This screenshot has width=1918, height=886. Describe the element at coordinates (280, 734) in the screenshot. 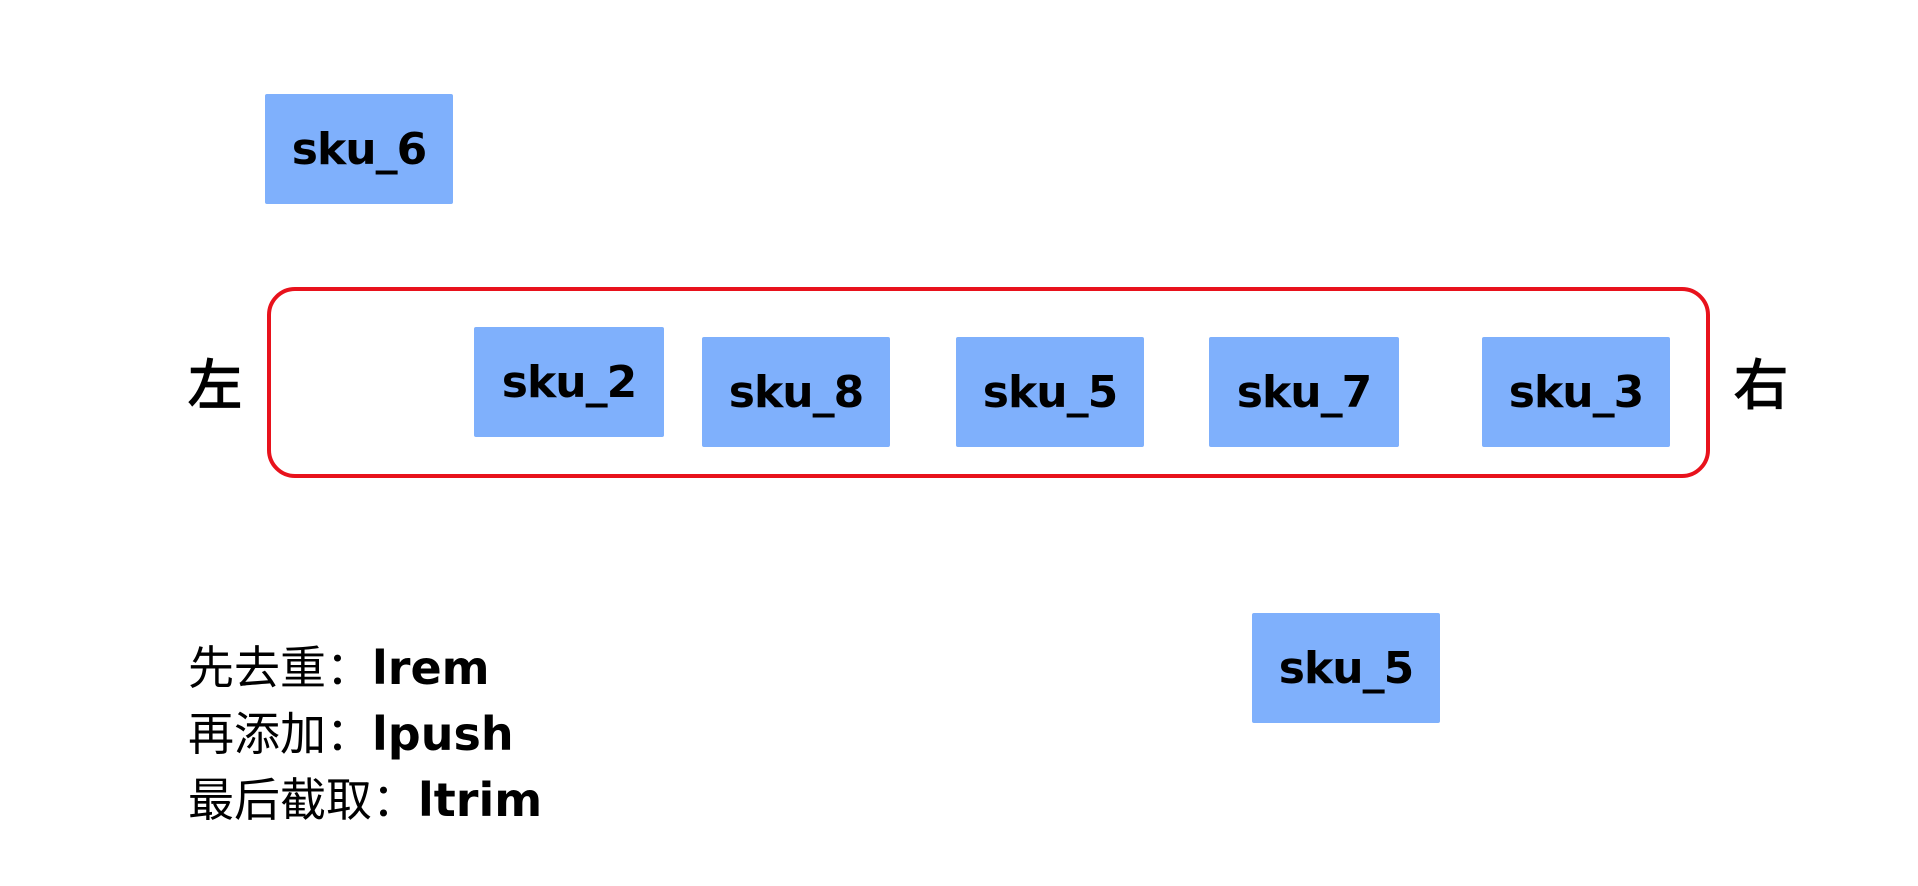

I see `note-prefix: 再添加：` at that location.